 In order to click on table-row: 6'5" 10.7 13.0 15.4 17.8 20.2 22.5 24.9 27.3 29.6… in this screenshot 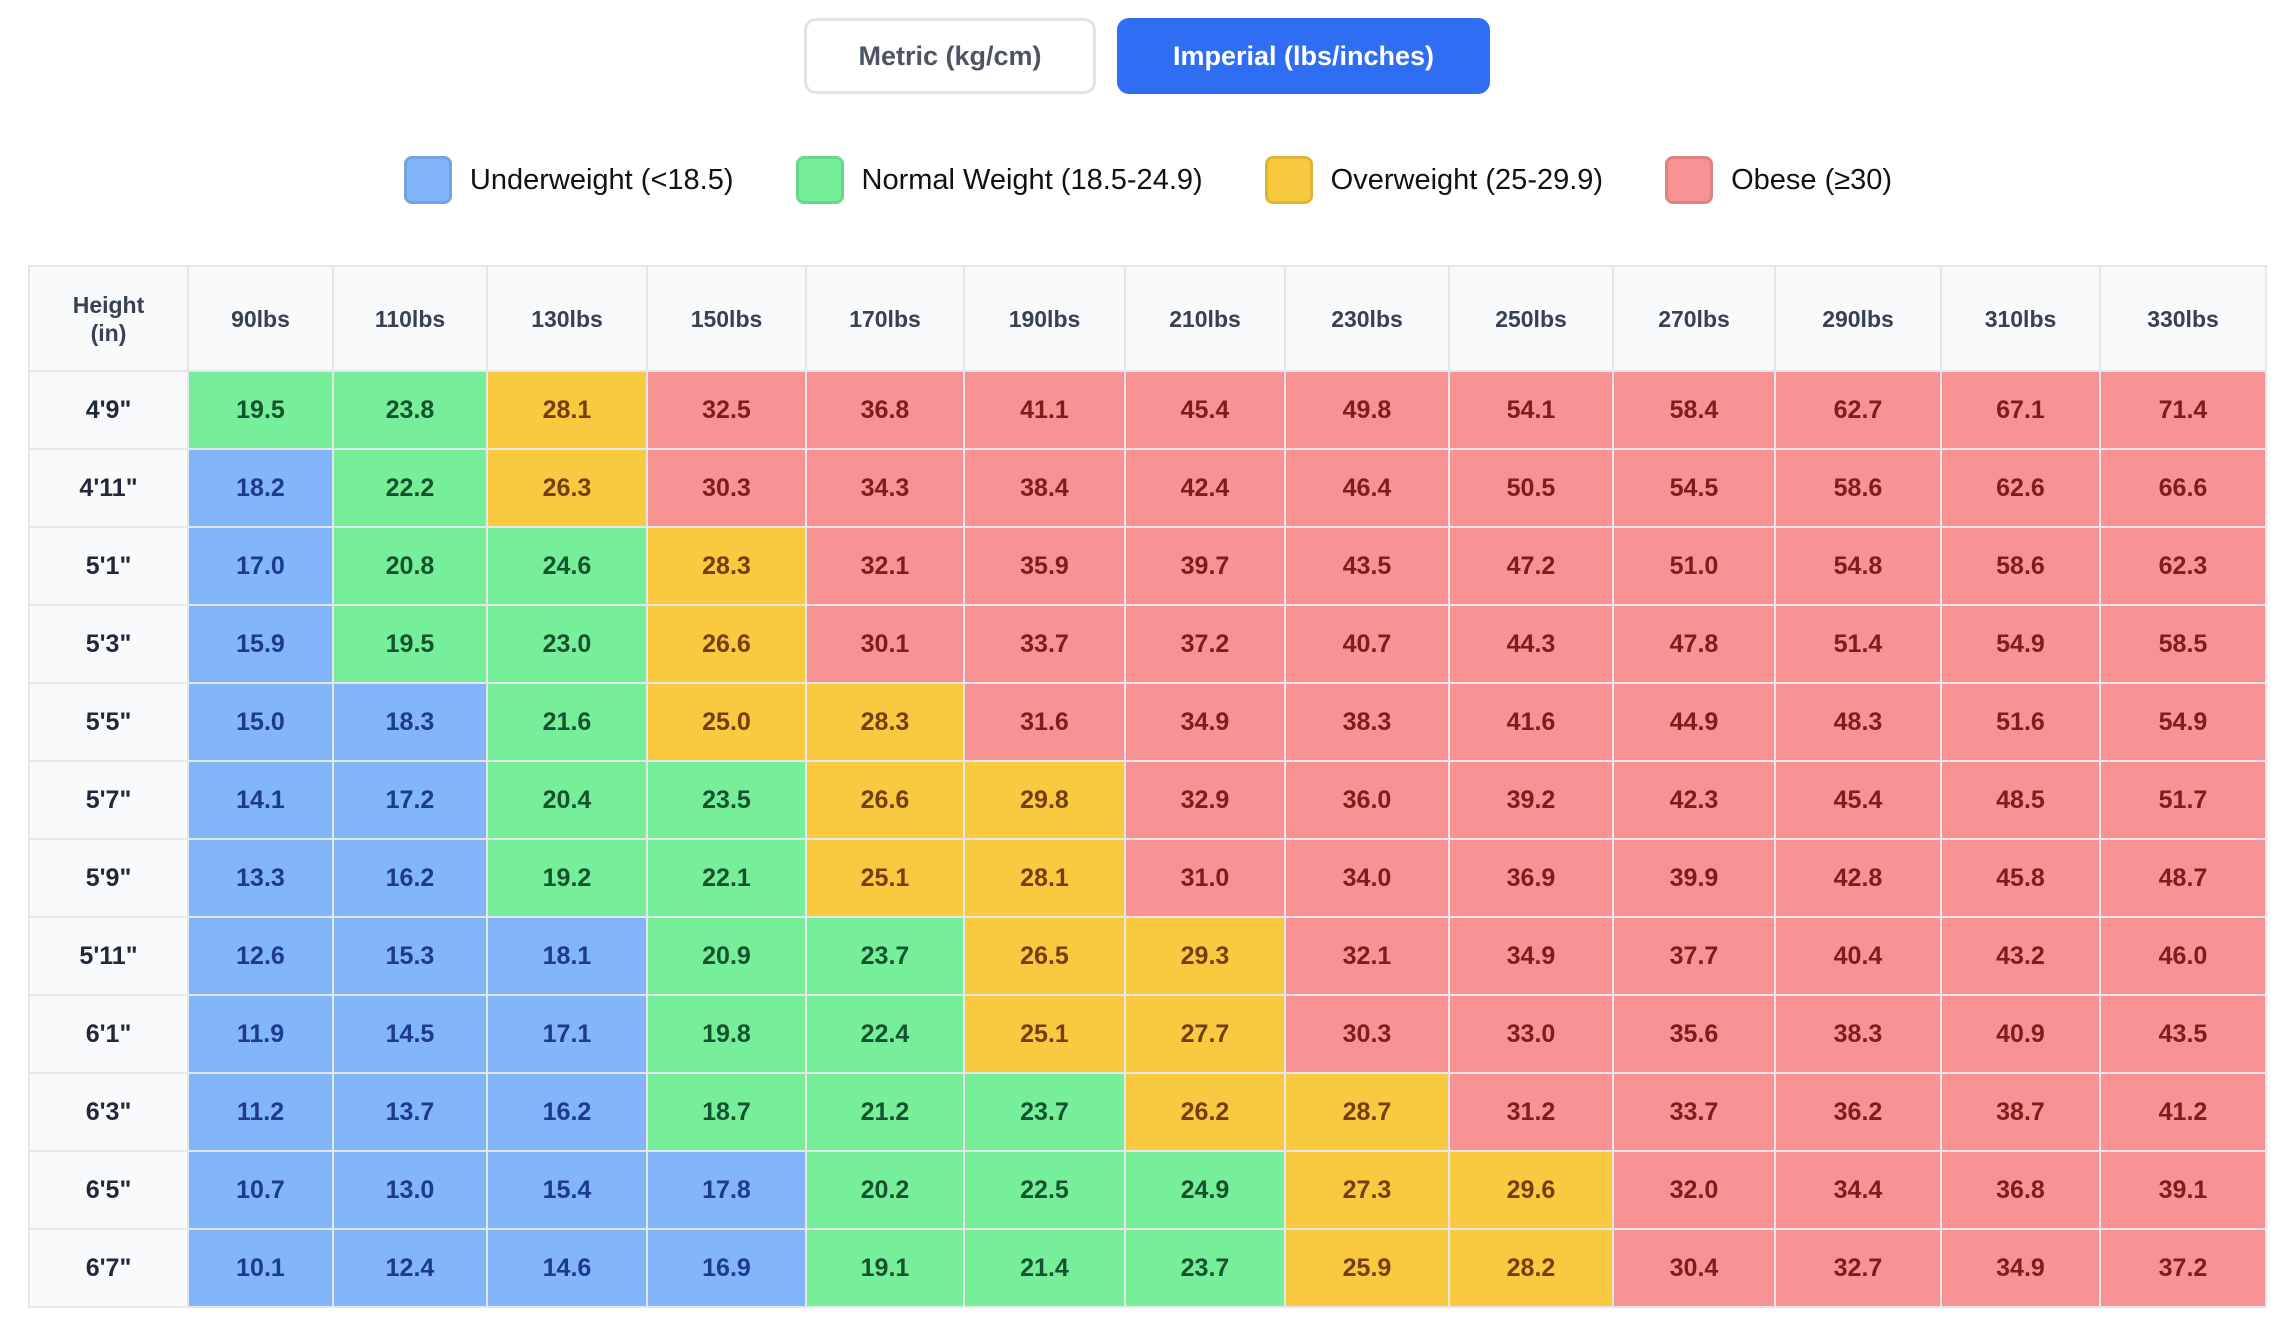, I will do `click(1147, 1190)`.